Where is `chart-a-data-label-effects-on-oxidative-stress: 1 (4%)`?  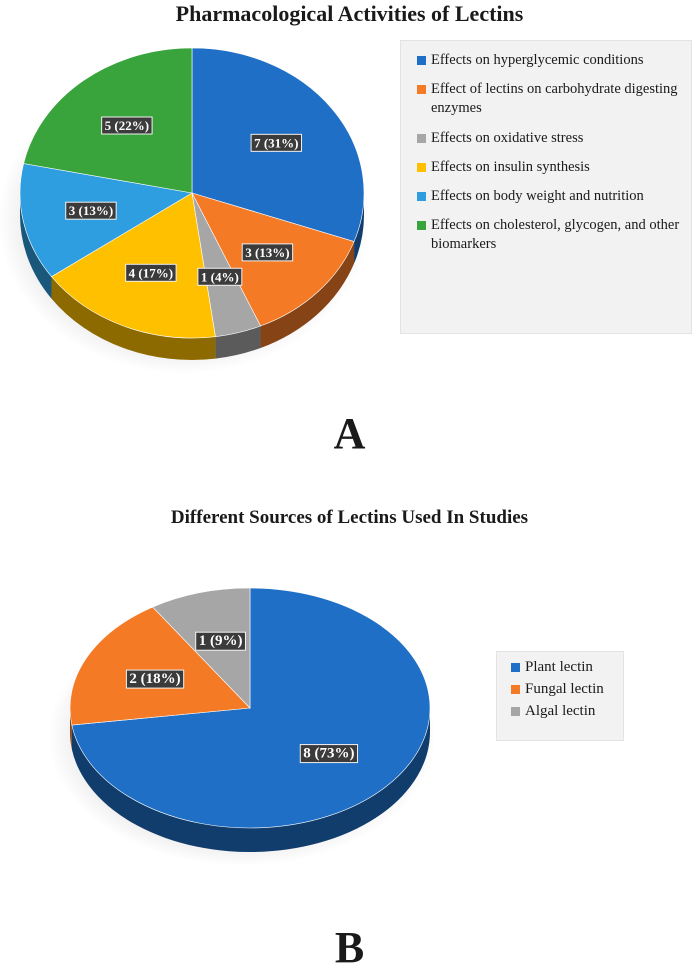 chart-a-data-label-effects-on-oxidative-stress: 1 (4%) is located at coordinates (220, 276).